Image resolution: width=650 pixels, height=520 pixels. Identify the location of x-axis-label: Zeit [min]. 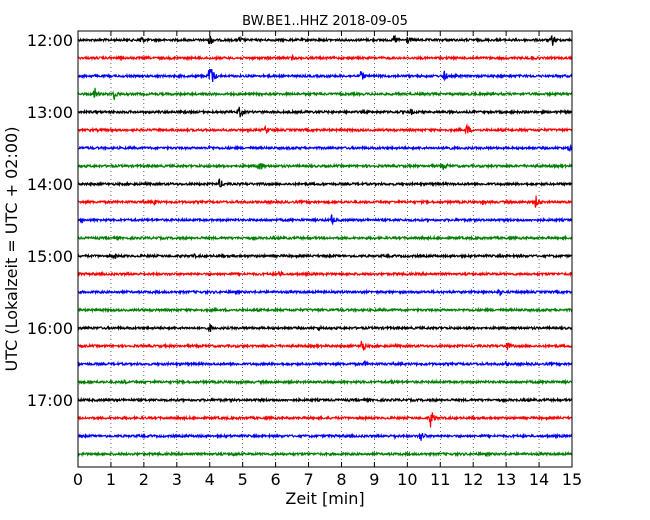
(324, 498).